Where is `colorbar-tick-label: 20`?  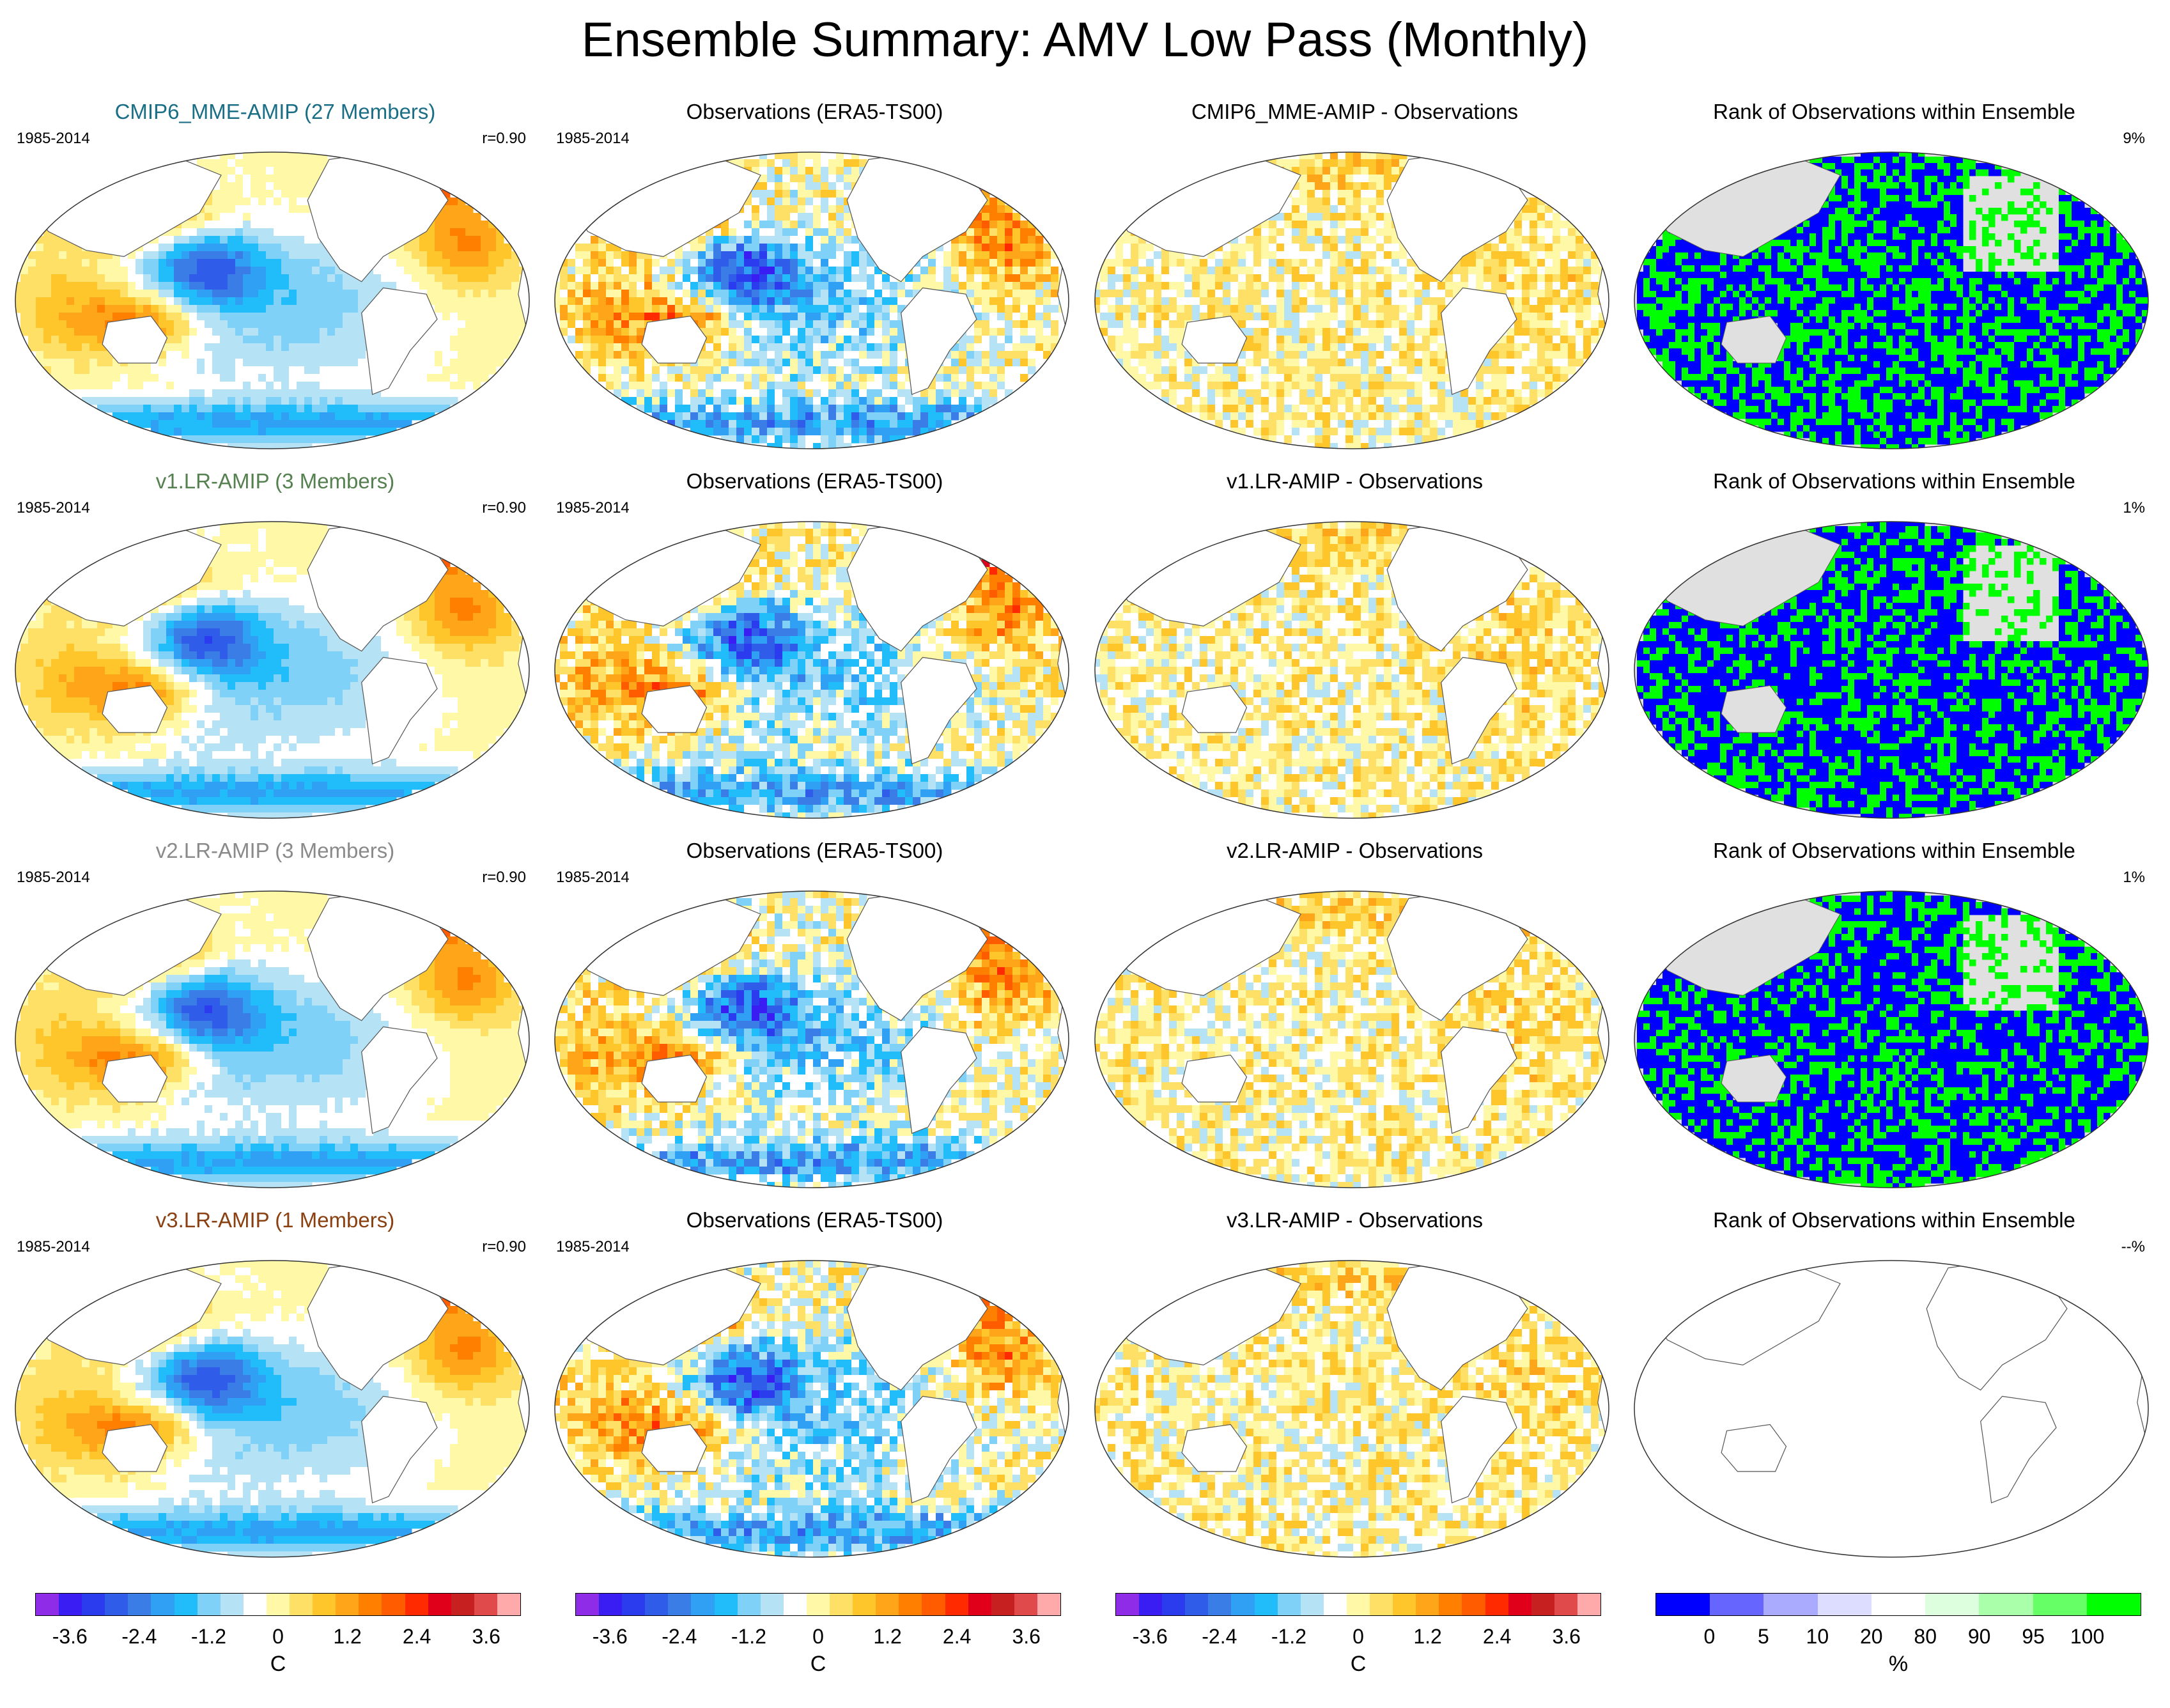
colorbar-tick-label: 20 is located at coordinates (1871, 1636).